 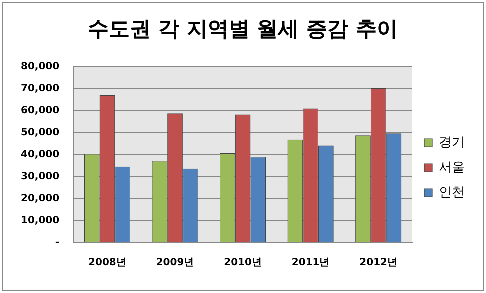 I want to click on y-tick-label: 60,000, so click(x=40, y=111).